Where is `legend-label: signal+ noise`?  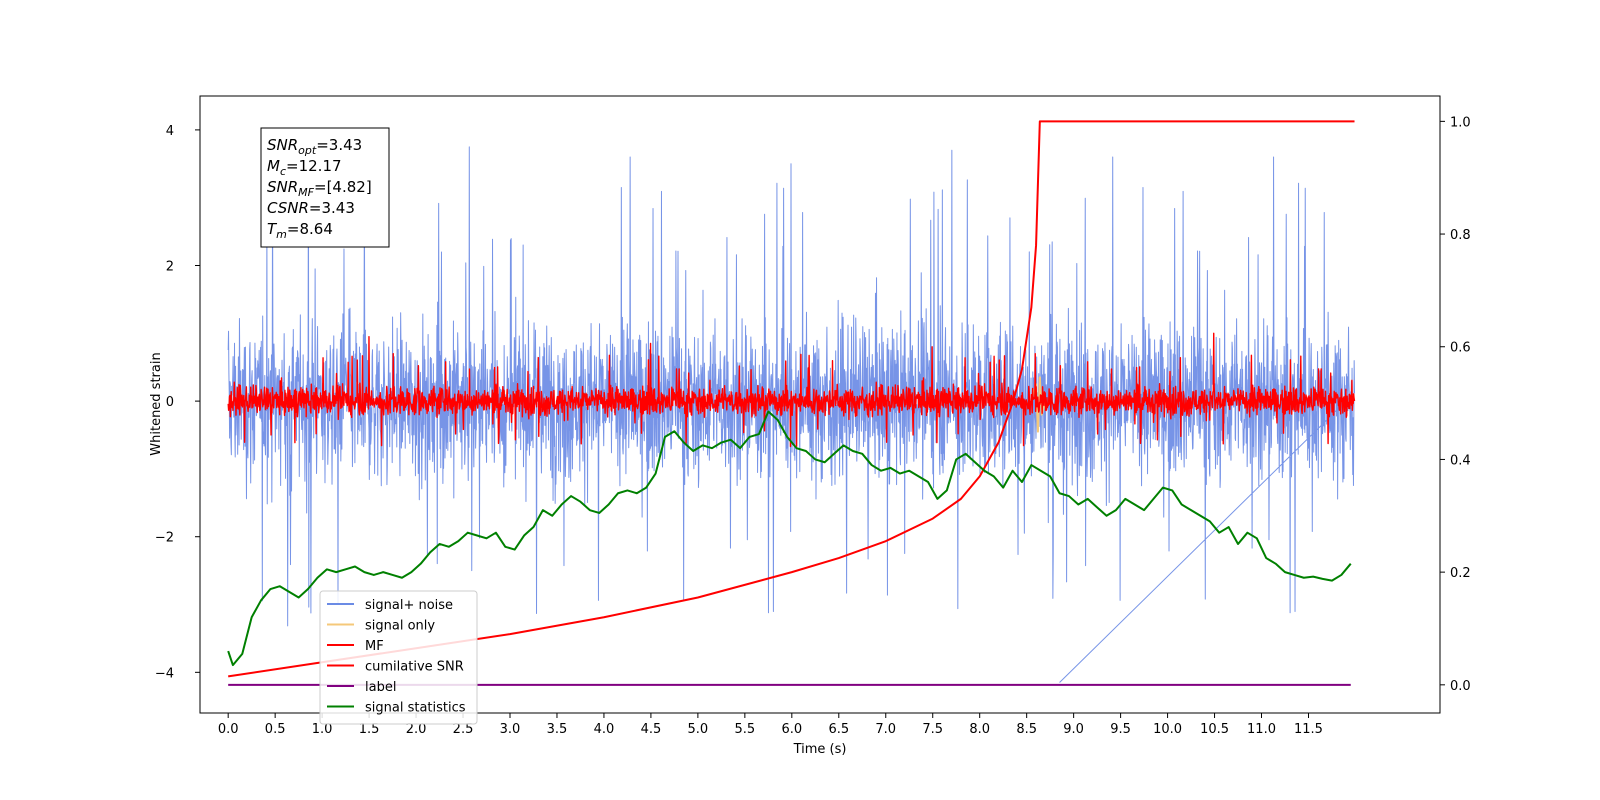
legend-label: signal+ noise is located at coordinates (409, 605).